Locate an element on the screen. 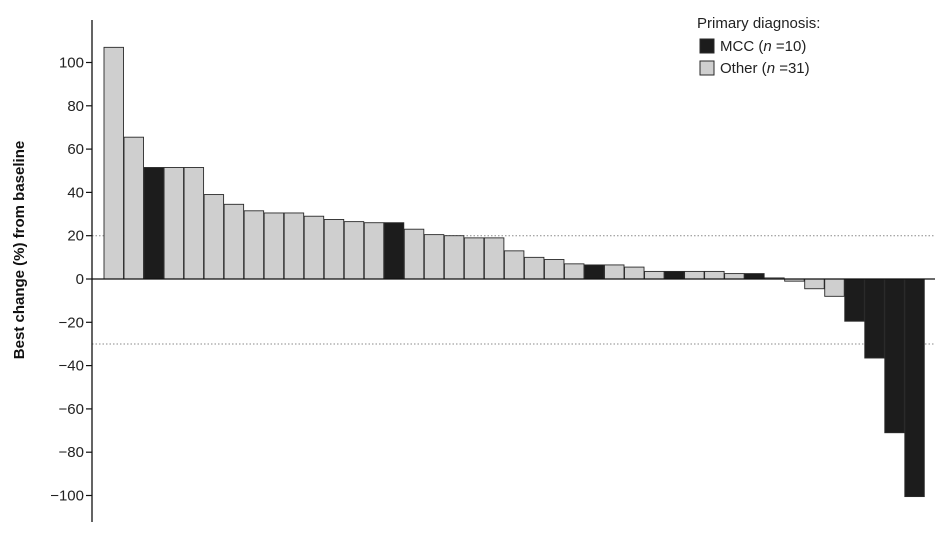 This screenshot has height=535, width=937. y-tick-label: 100 is located at coordinates (71, 63).